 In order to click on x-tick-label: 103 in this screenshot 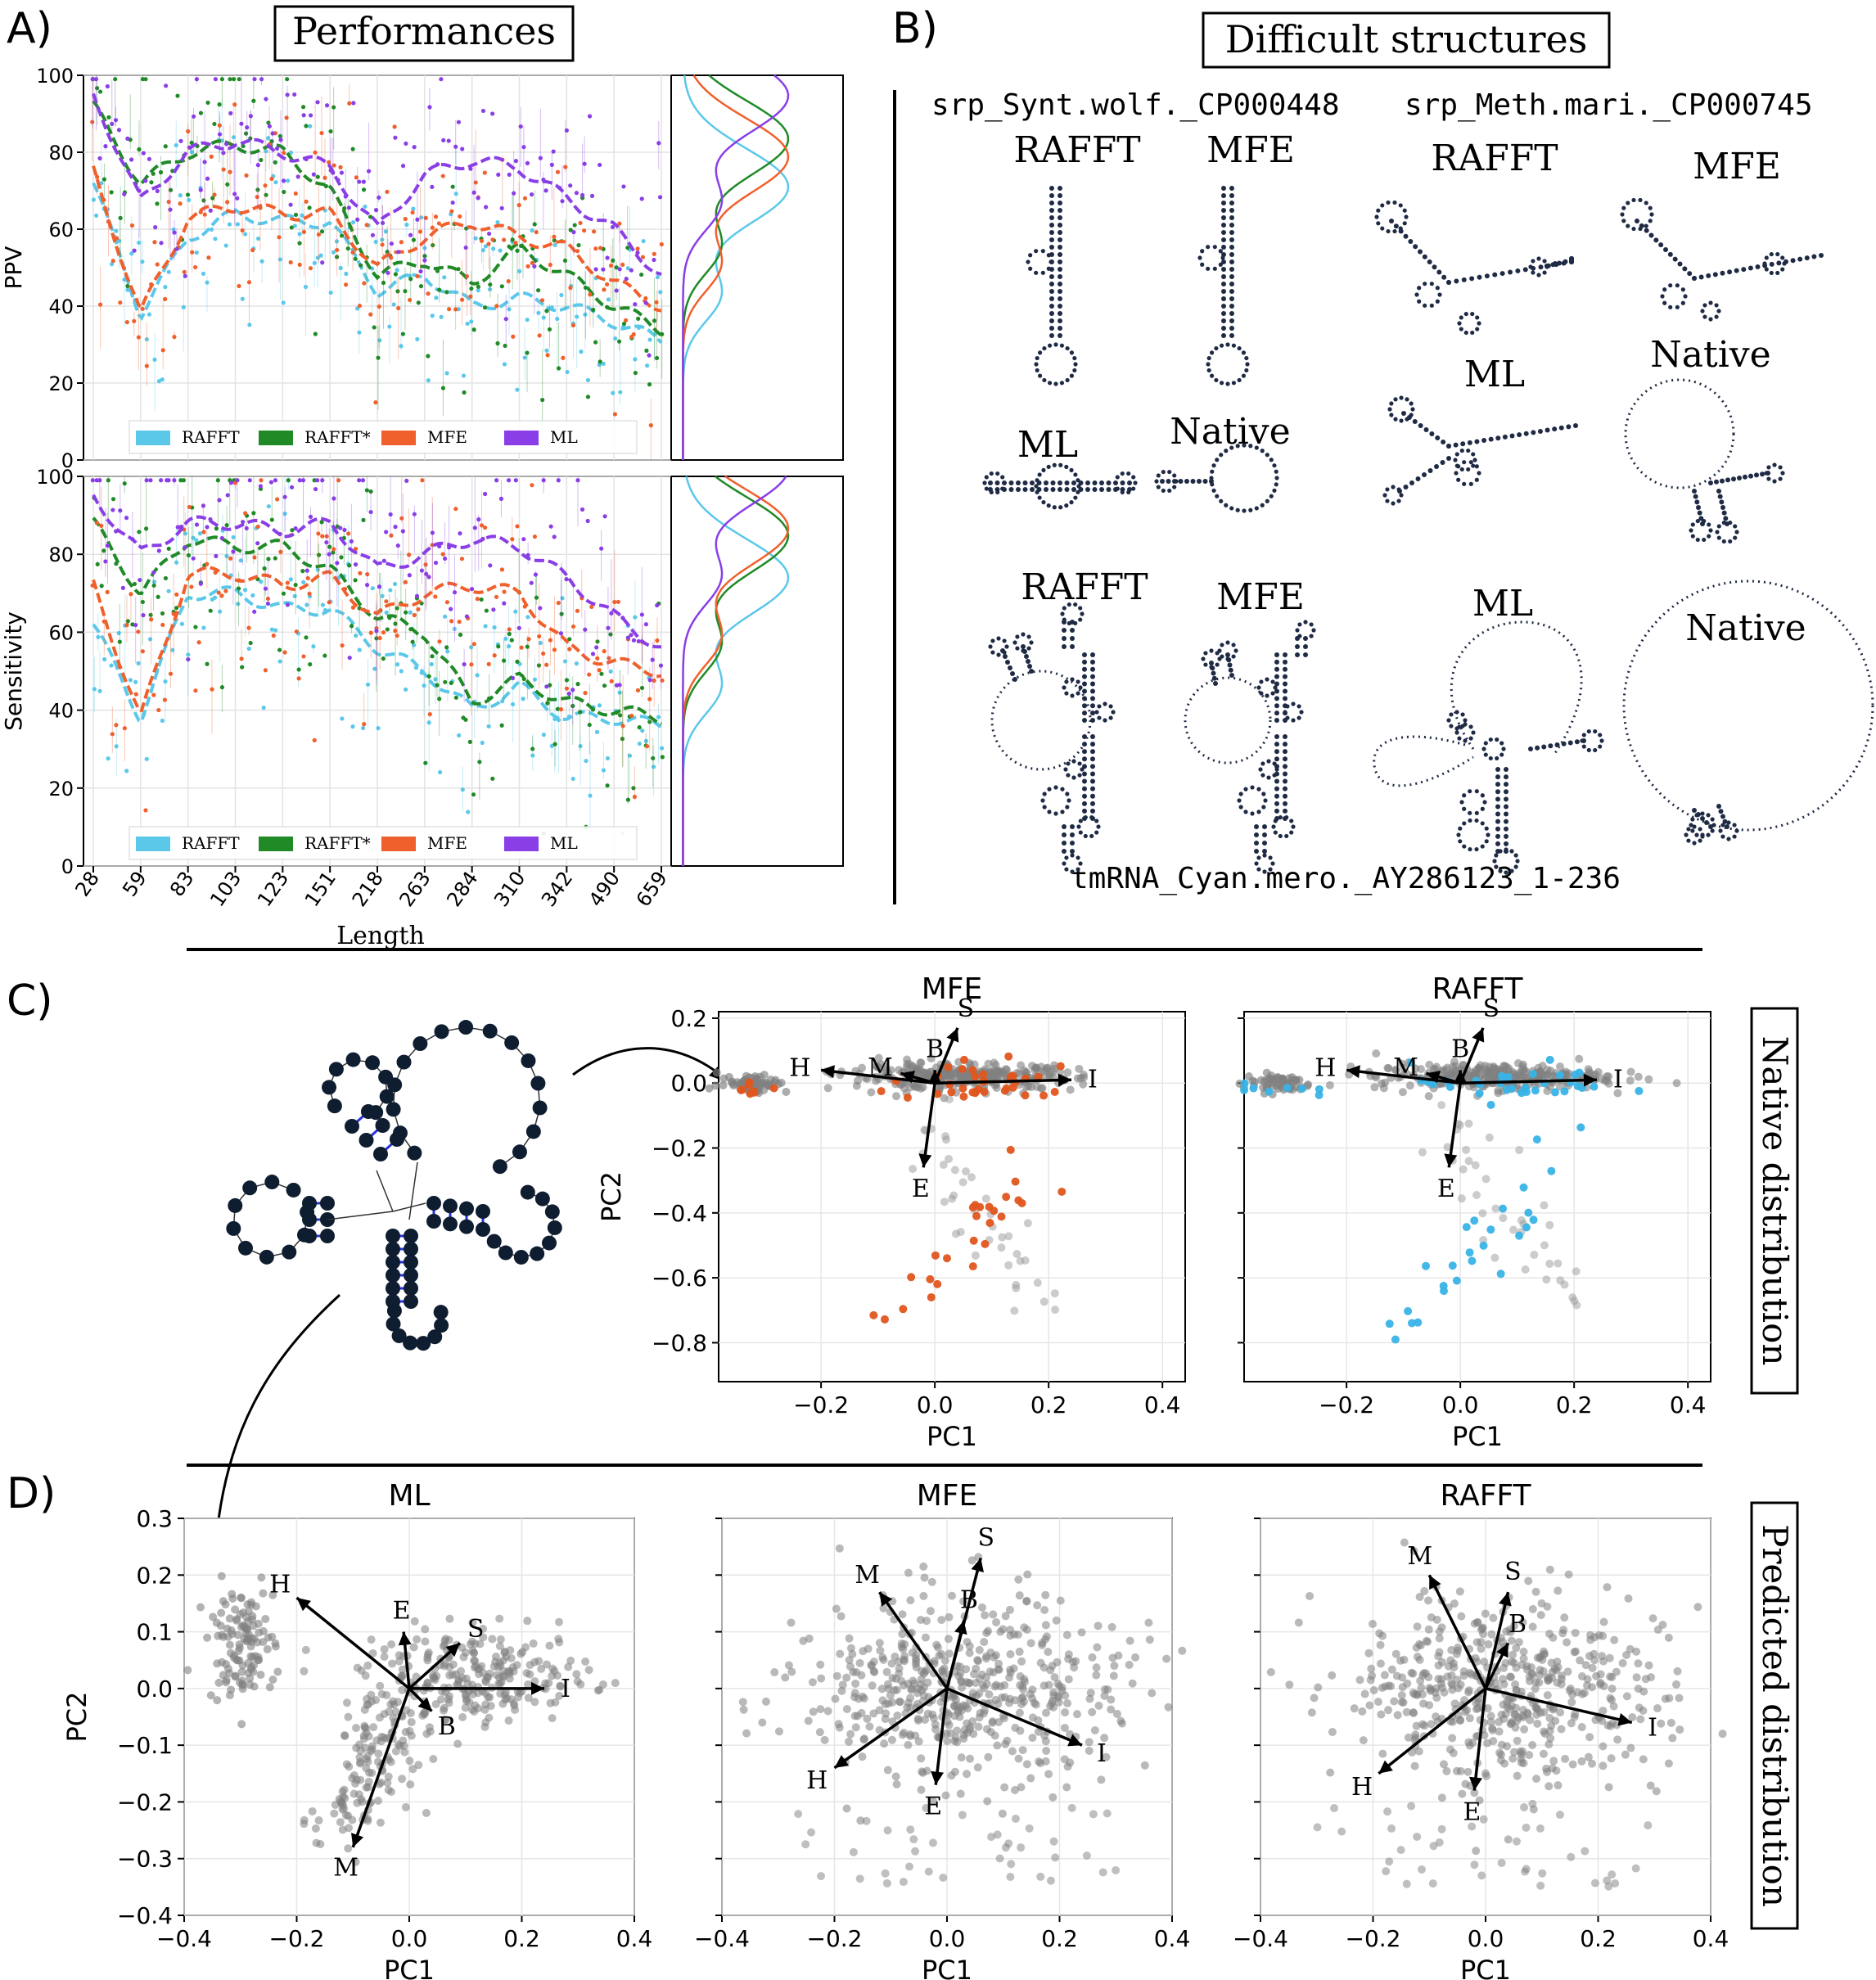, I will do `click(225, 889)`.